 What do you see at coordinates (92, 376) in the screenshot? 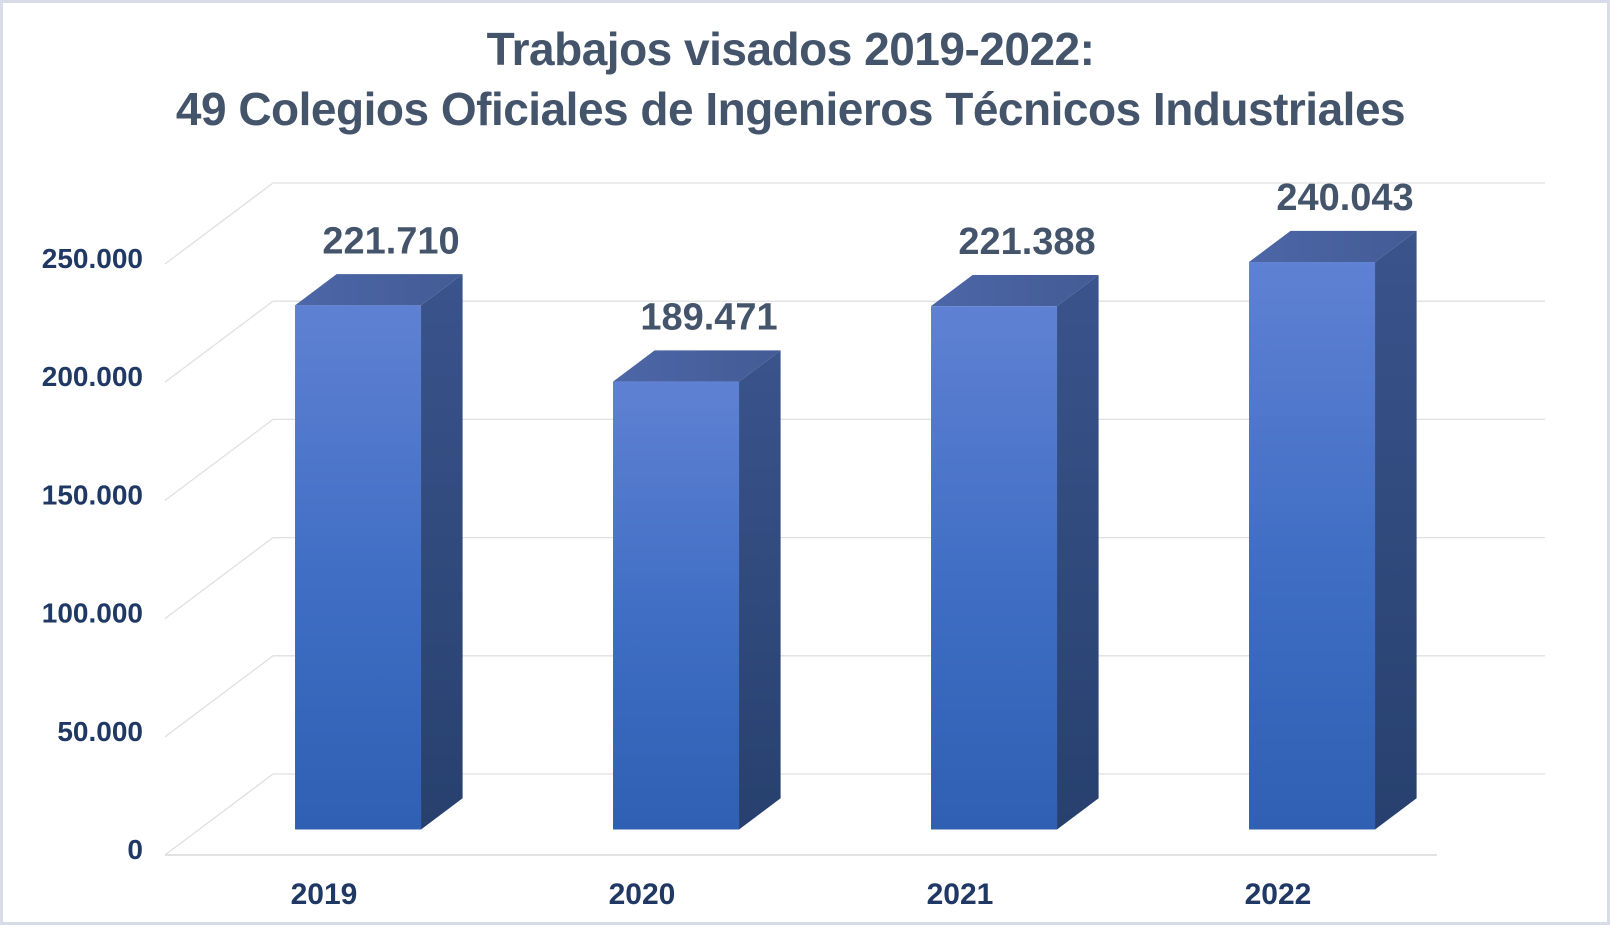
I see `y-axis-tick-label: 200.000` at bounding box center [92, 376].